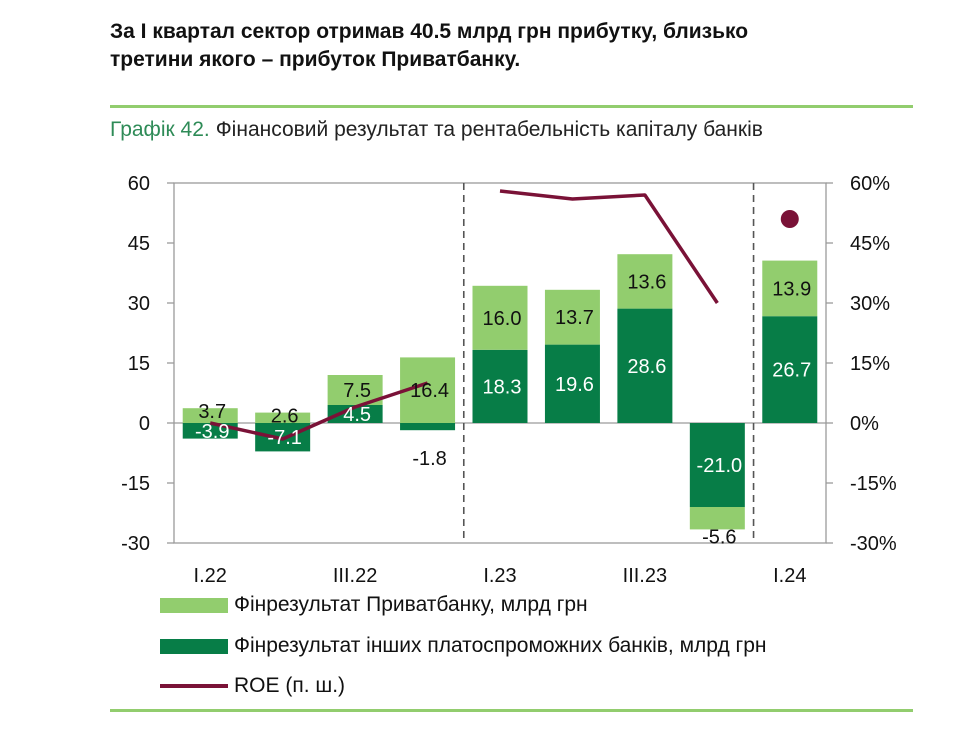 The width and height of the screenshot is (959, 735). I want to click on data-label-privatbank: 13.7, so click(574, 318).